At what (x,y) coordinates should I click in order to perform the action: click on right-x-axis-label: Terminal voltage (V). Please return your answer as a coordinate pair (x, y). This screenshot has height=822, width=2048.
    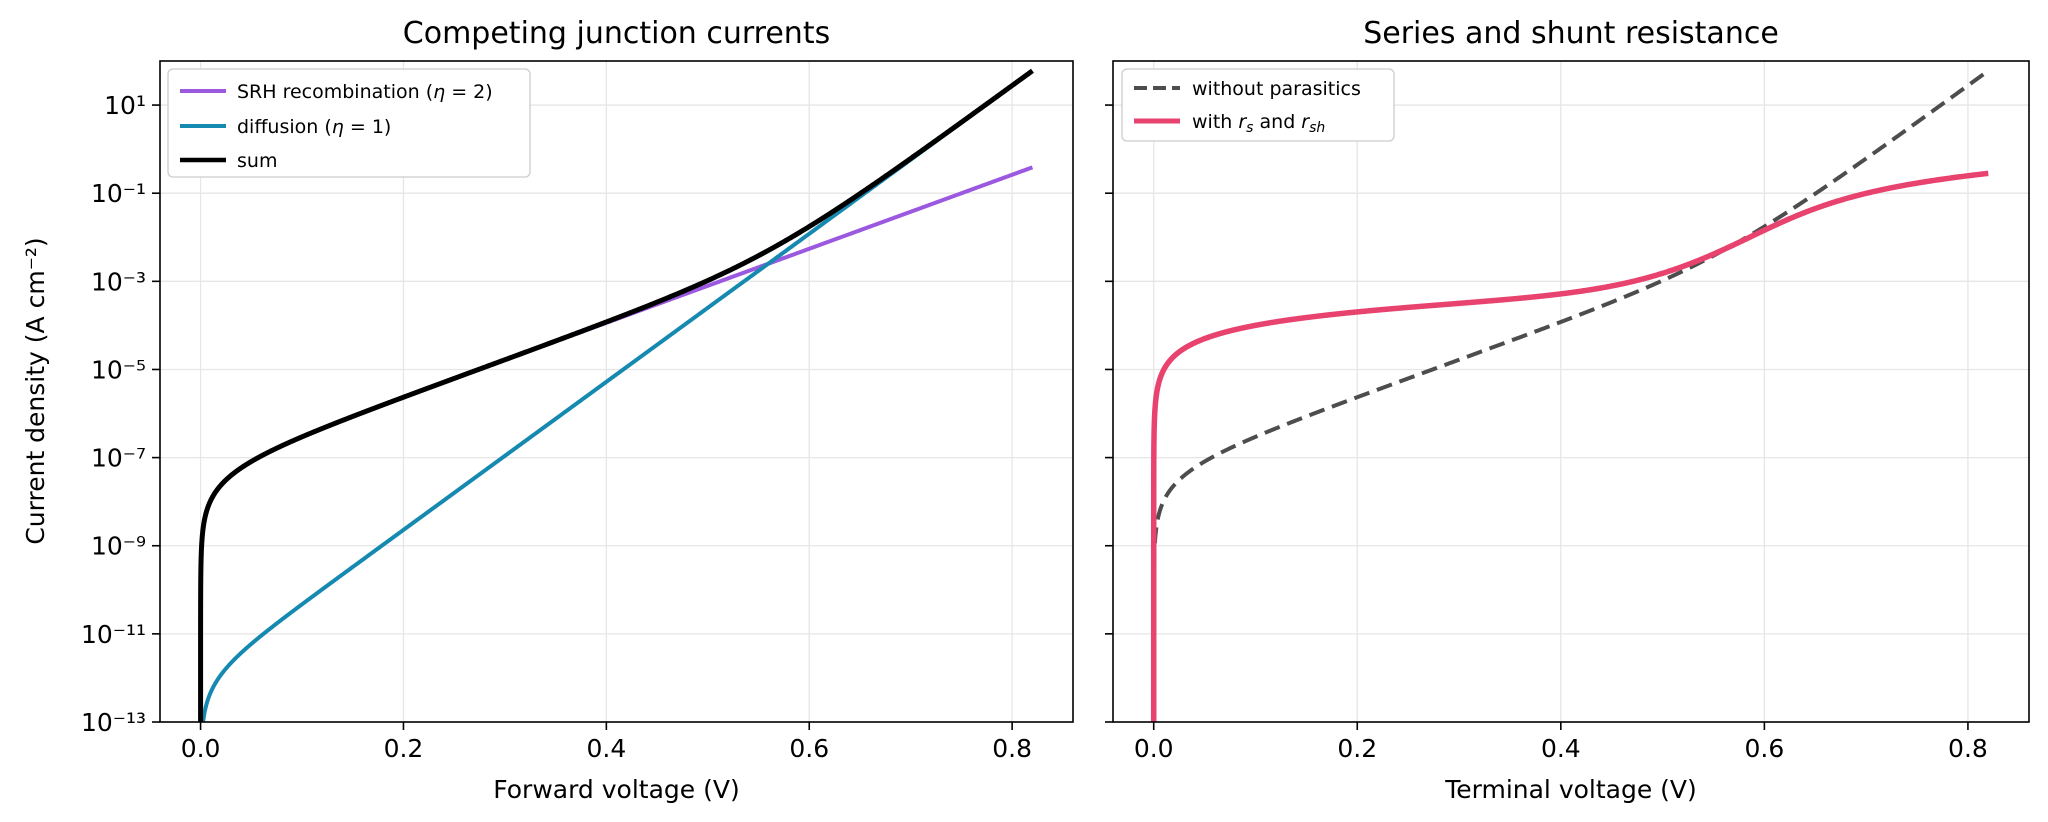
    Looking at the image, I should click on (1570, 789).